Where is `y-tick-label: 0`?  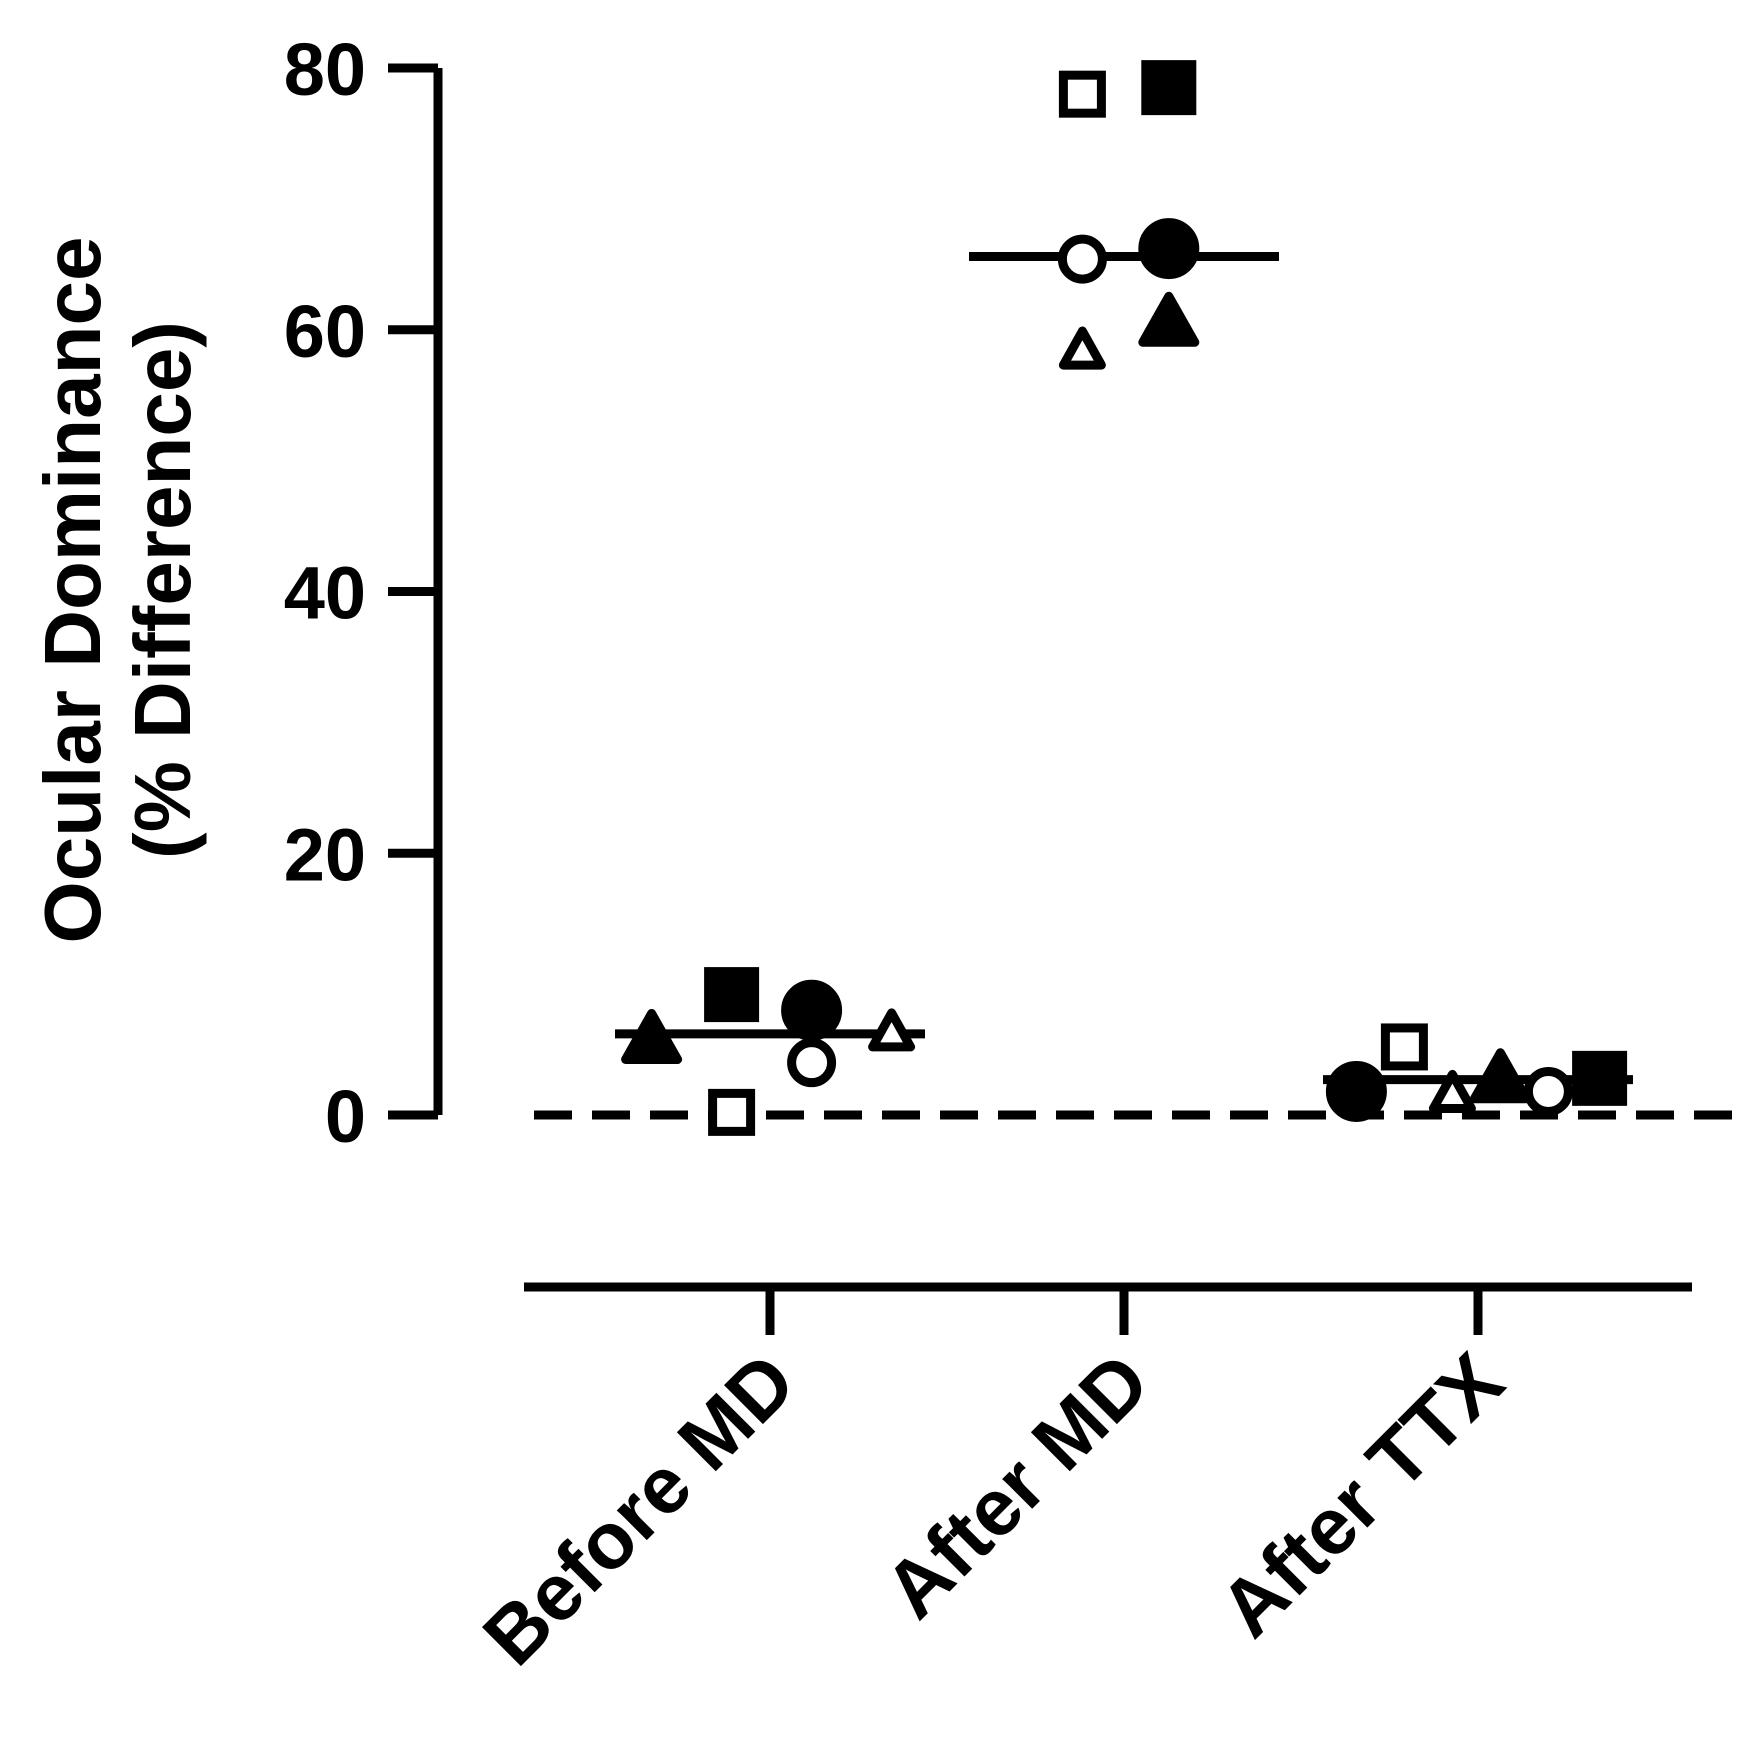
y-tick-label: 0 is located at coordinates (345, 1116).